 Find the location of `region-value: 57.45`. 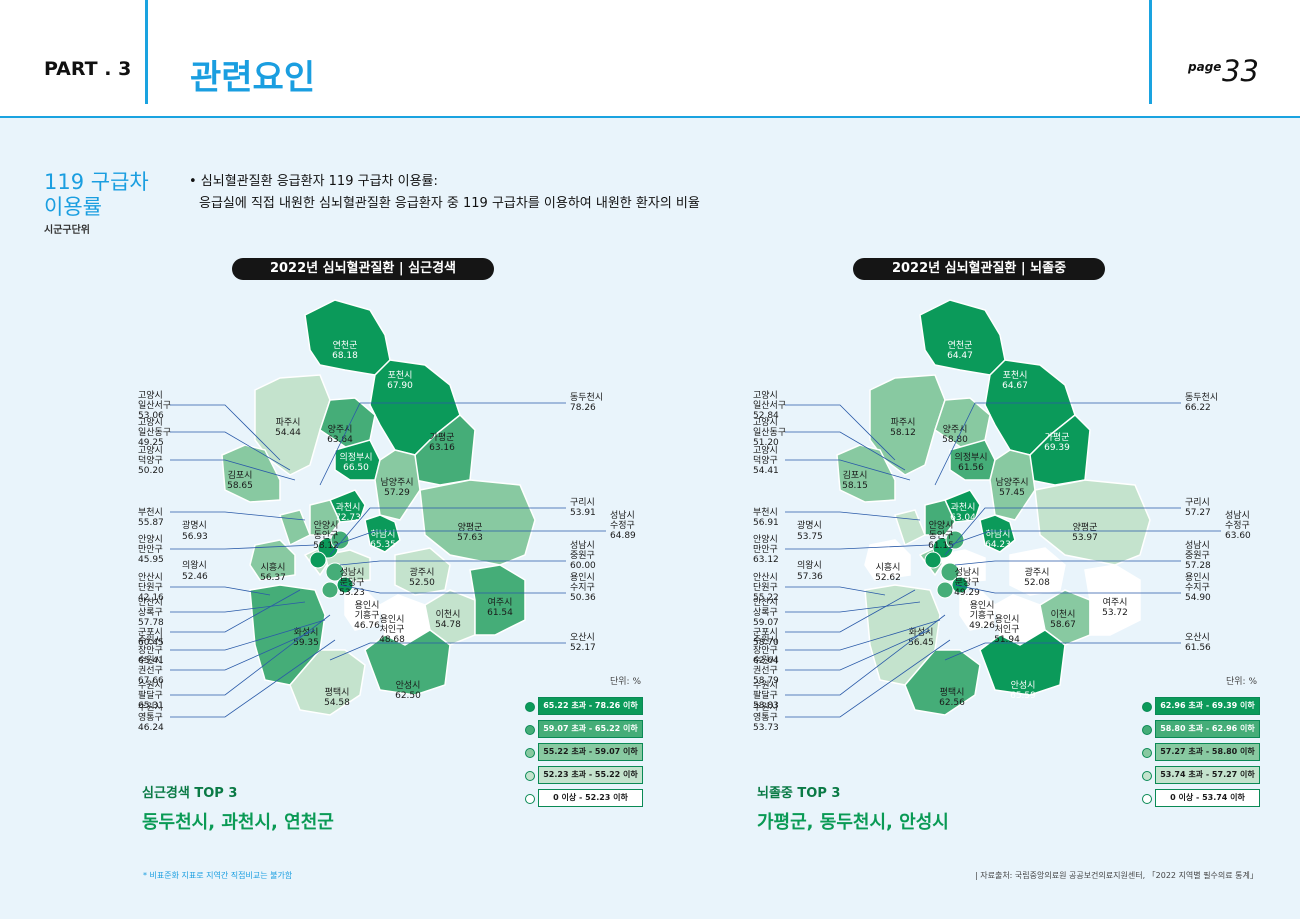

region-value: 57.45 is located at coordinates (1012, 493).